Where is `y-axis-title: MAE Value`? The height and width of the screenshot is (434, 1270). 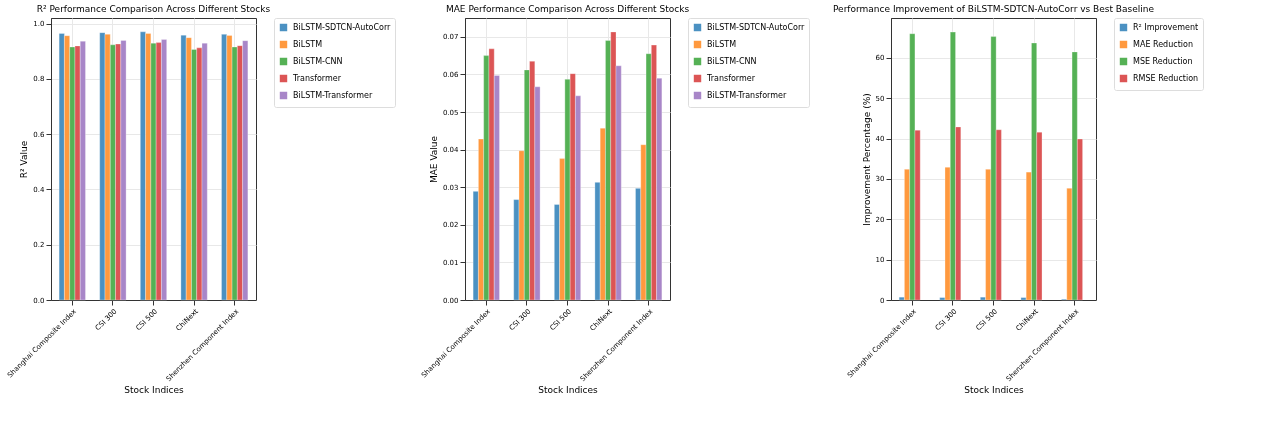 y-axis-title: MAE Value is located at coordinates (433, 159).